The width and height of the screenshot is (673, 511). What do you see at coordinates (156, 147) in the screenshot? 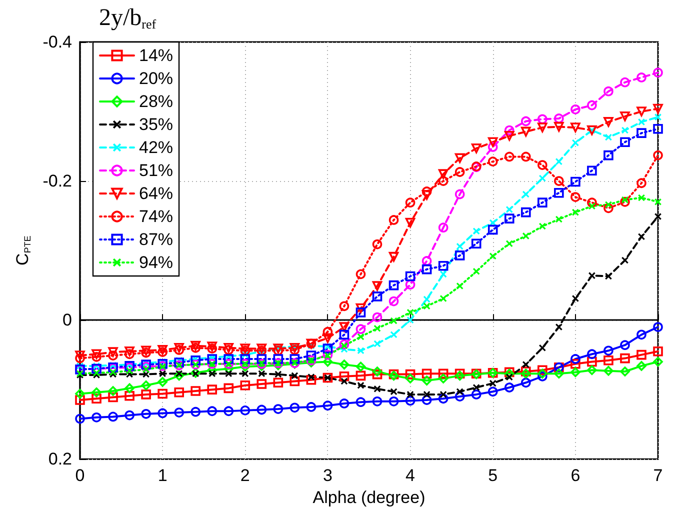
I see `legend-label: 42%` at bounding box center [156, 147].